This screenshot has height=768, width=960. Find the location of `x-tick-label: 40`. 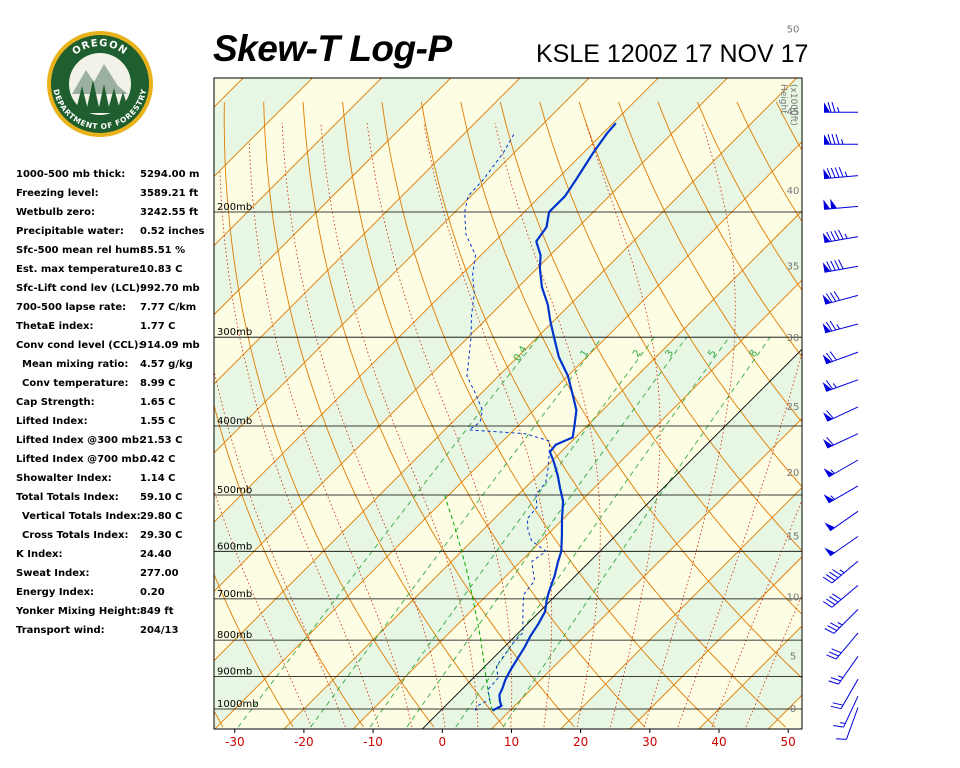

x-tick-label: 40 is located at coordinates (718, 742).